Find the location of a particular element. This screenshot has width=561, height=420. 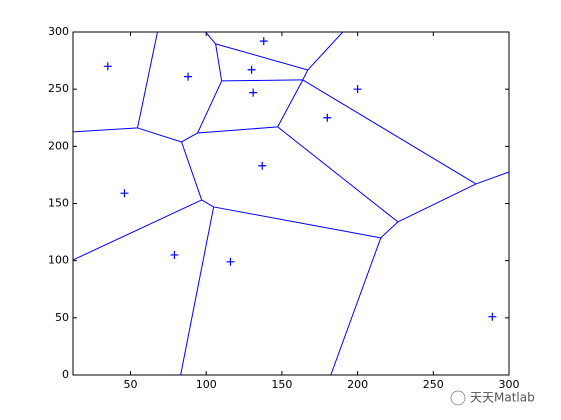

y-tick-label: 0 is located at coordinates (65, 374).